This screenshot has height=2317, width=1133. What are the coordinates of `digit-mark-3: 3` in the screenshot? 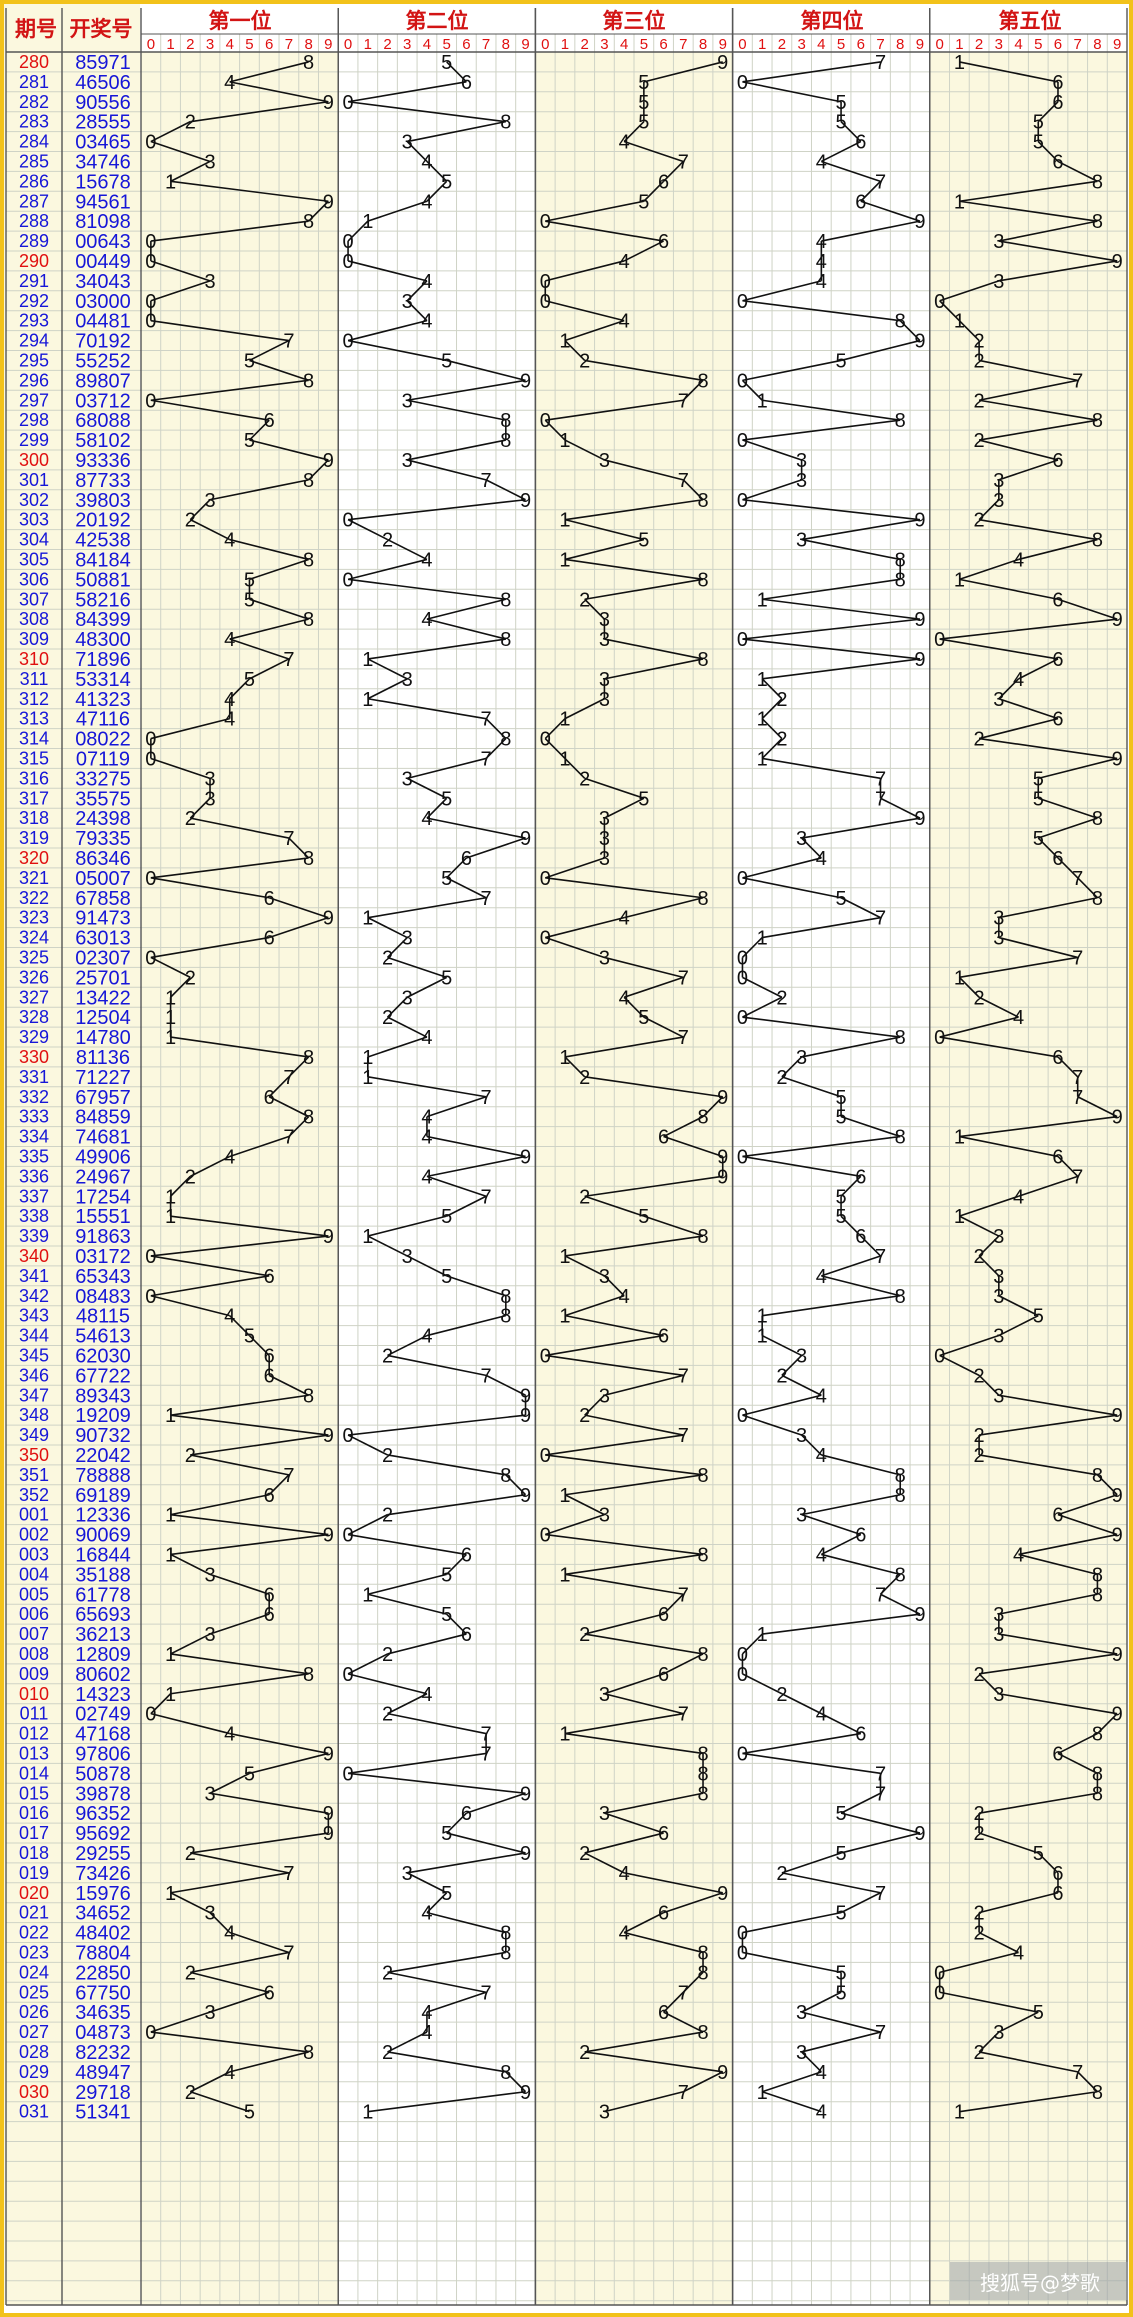 It's located at (604, 839).